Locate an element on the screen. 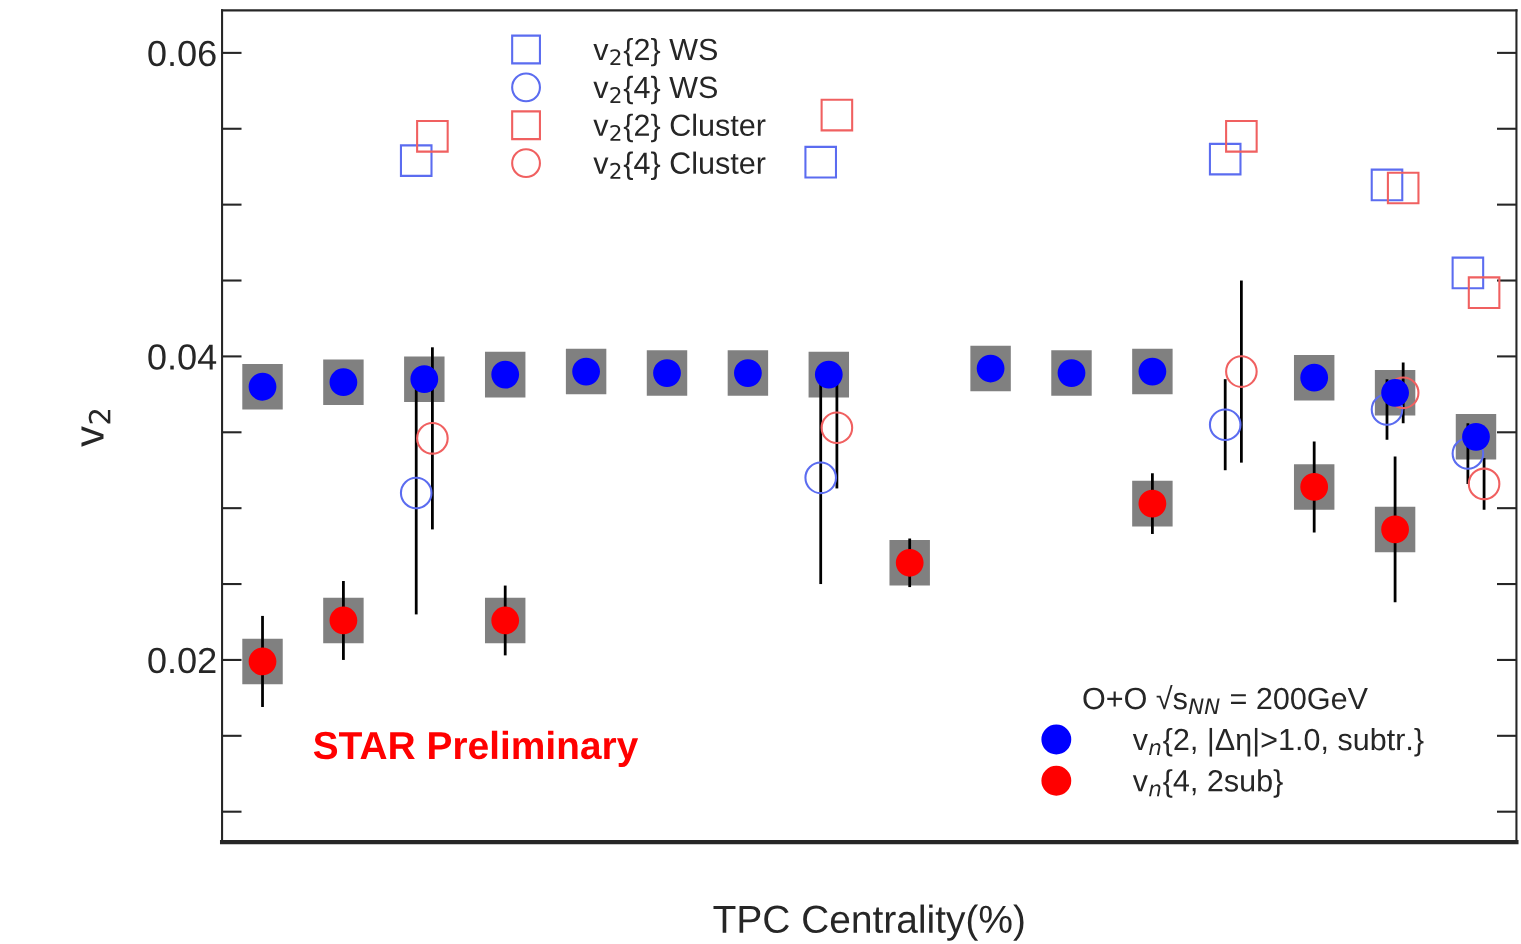 This screenshot has height=944, width=1521. y-tick-label: 0.06 is located at coordinates (182, 53).